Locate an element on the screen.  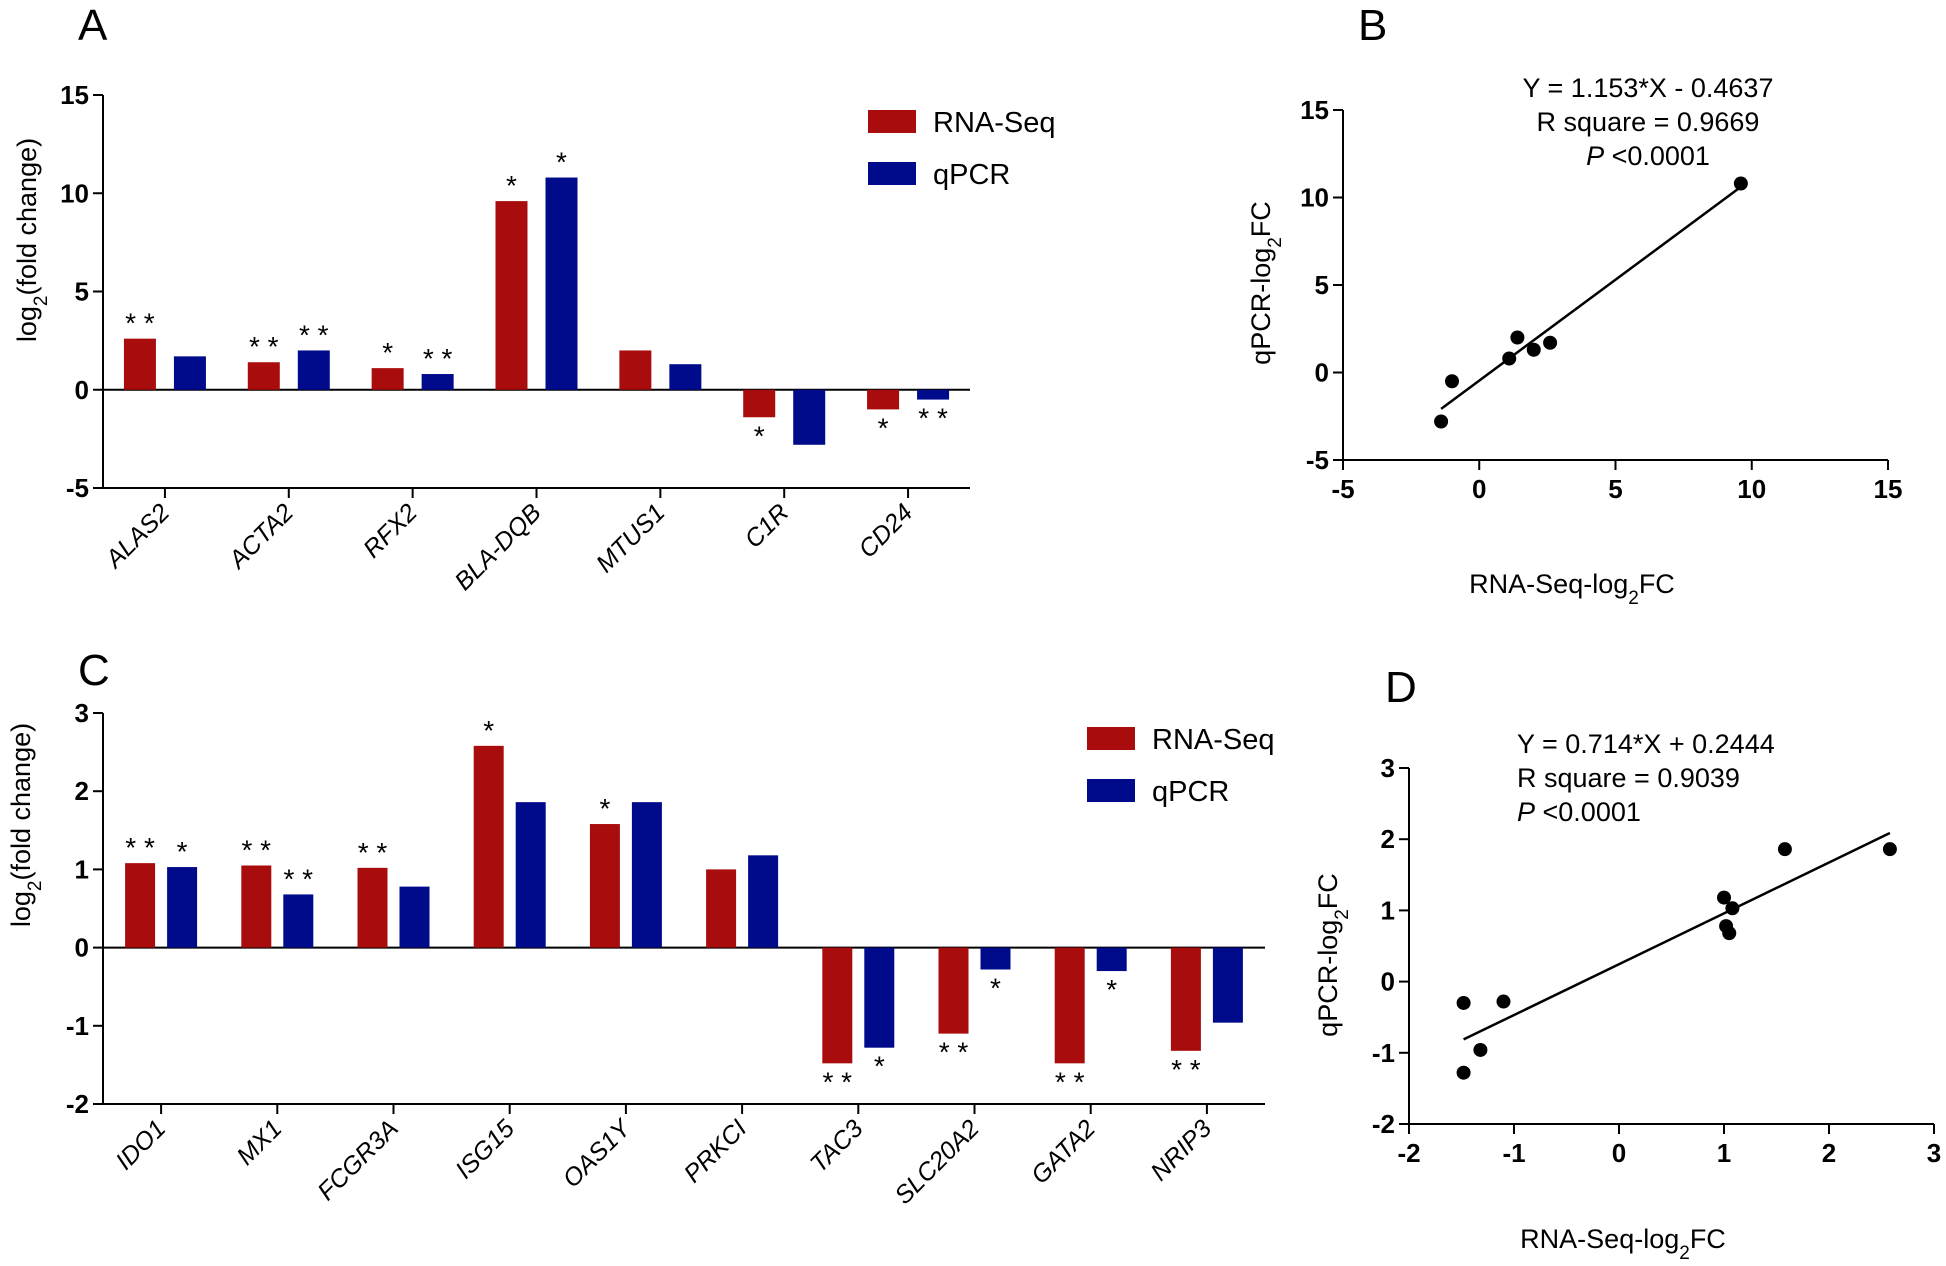
x-tick-label-ido1: IDO1 is located at coordinates (140, 1144).